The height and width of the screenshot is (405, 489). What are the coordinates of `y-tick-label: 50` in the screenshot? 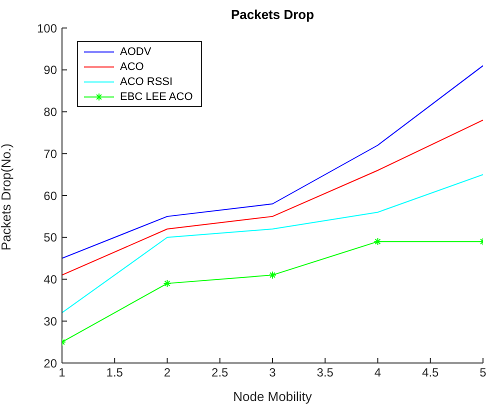 It's located at (51, 237).